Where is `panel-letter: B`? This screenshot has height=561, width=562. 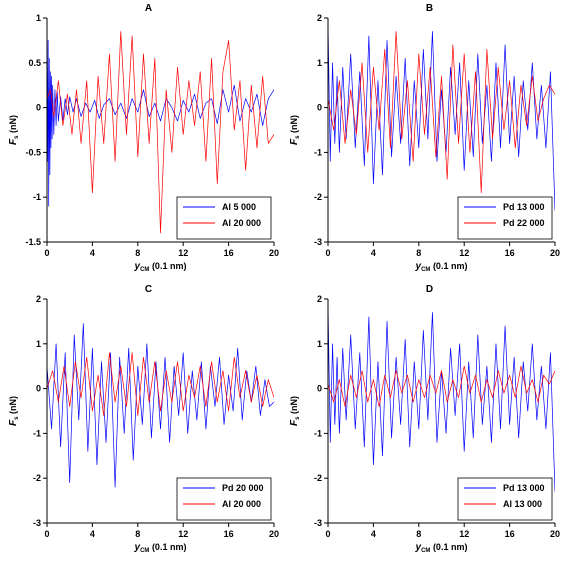
panel-letter: B is located at coordinates (429, 8).